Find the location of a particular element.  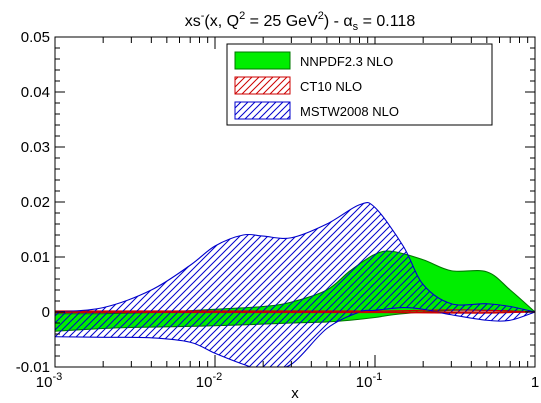

chart-title: xs-(x, Q2 = 25 GeV2) - αs = 0.118 is located at coordinates (300, 21).